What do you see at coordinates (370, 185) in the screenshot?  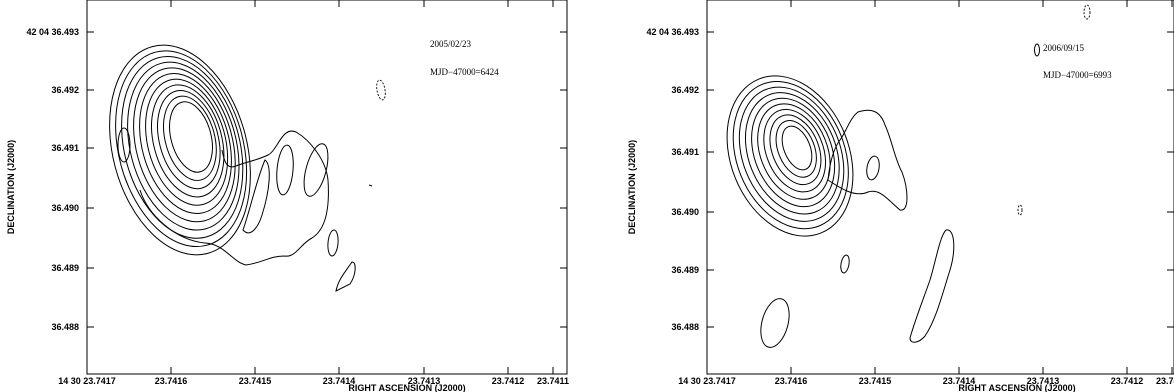 I see `noise-contour` at bounding box center [370, 185].